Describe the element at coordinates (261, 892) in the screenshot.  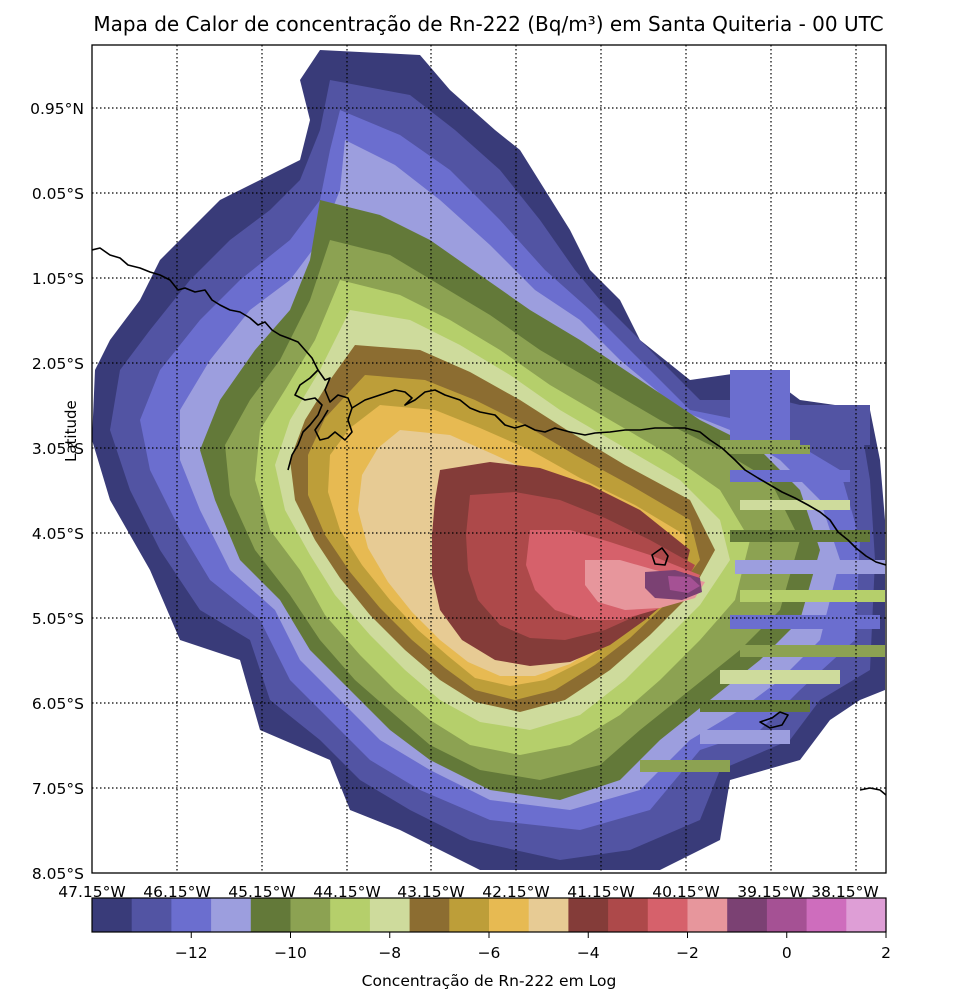
I see `lon-tick: 45.15°W` at that location.